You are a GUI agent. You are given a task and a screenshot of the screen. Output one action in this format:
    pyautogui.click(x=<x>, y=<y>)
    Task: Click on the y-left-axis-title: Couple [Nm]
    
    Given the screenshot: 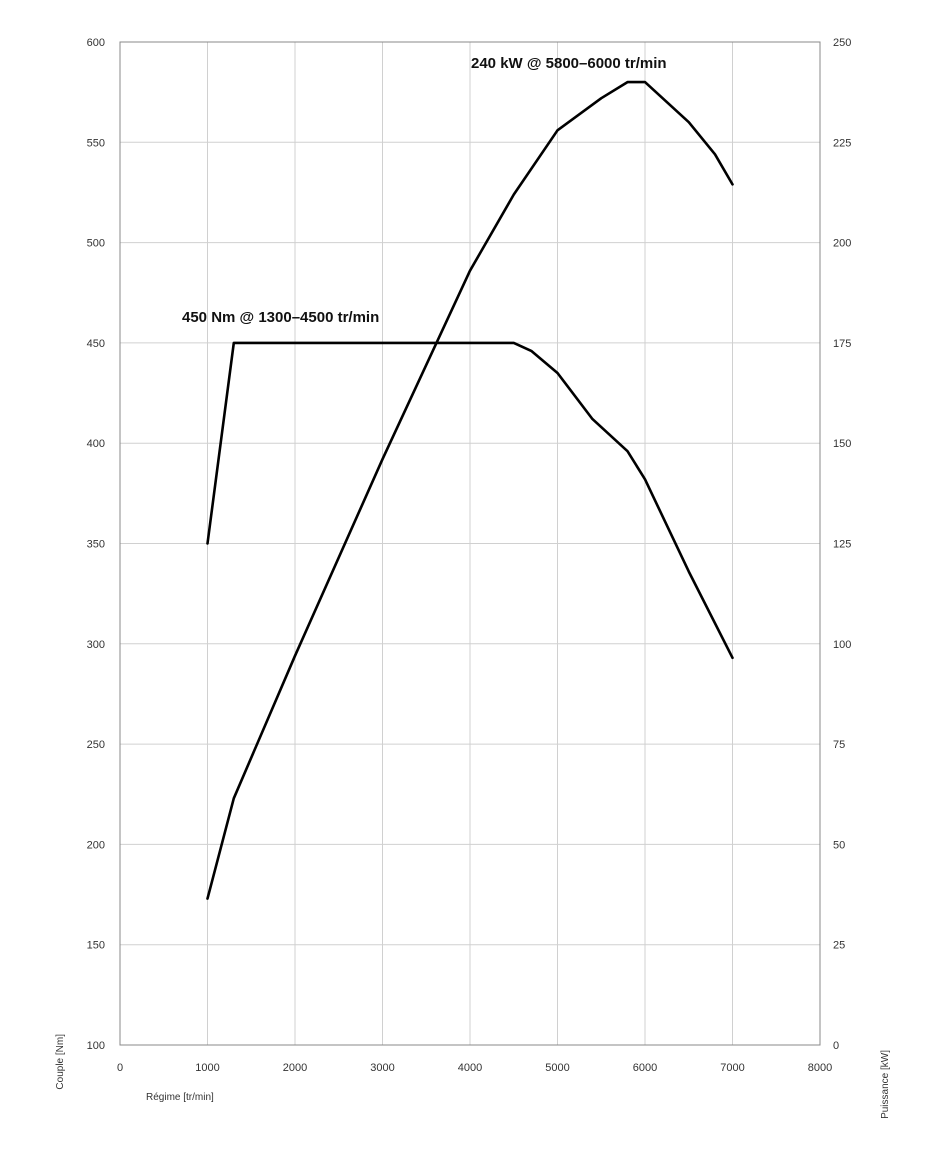 What is the action you would take?
    pyautogui.click(x=60, y=1062)
    